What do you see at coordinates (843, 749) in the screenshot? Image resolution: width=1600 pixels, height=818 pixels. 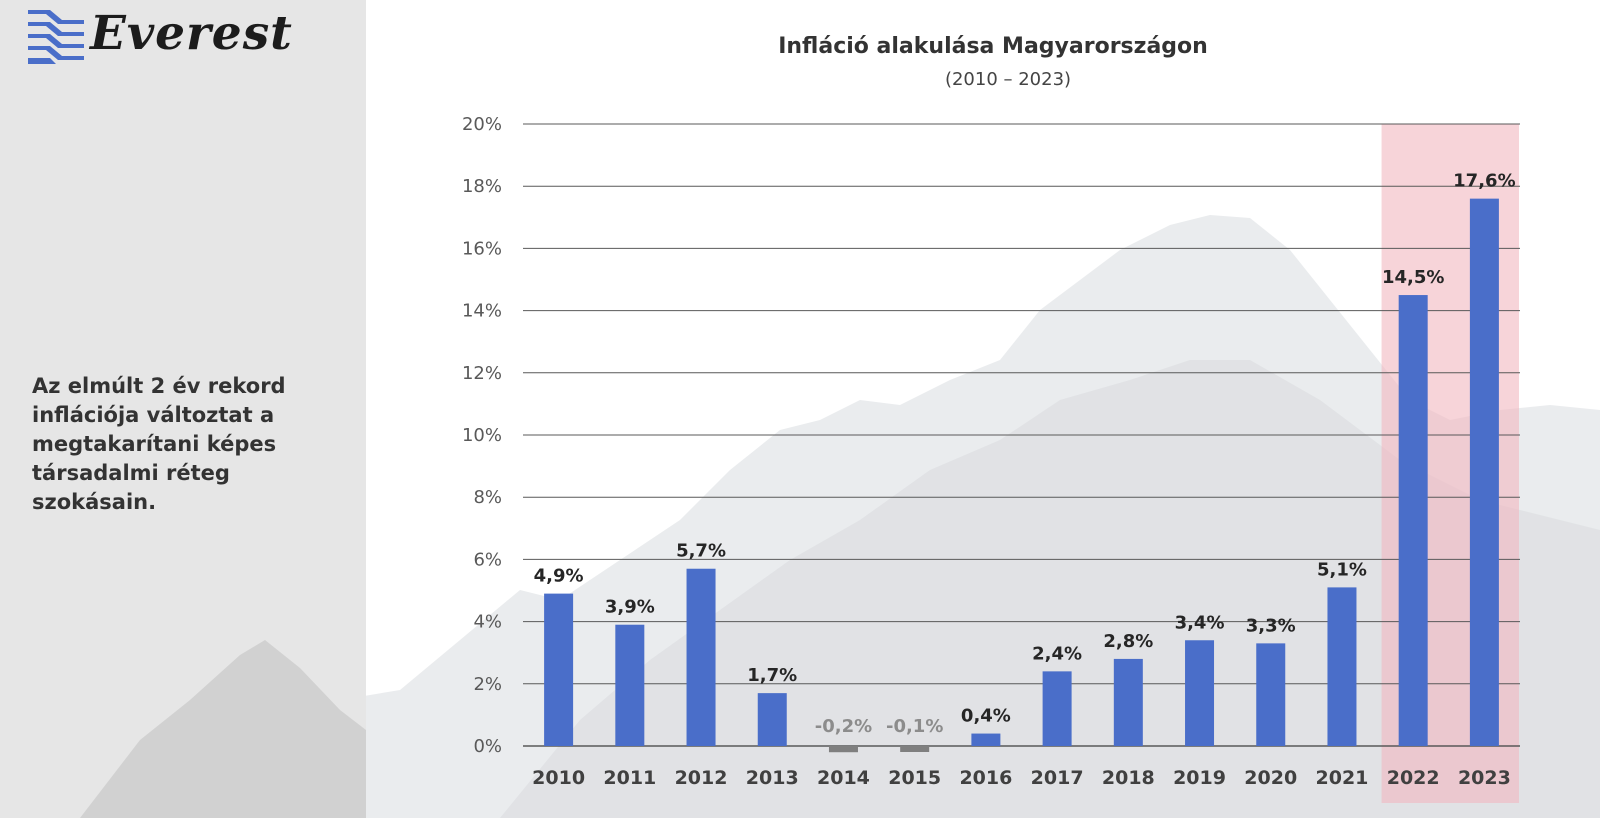 I see `bar-2014` at bounding box center [843, 749].